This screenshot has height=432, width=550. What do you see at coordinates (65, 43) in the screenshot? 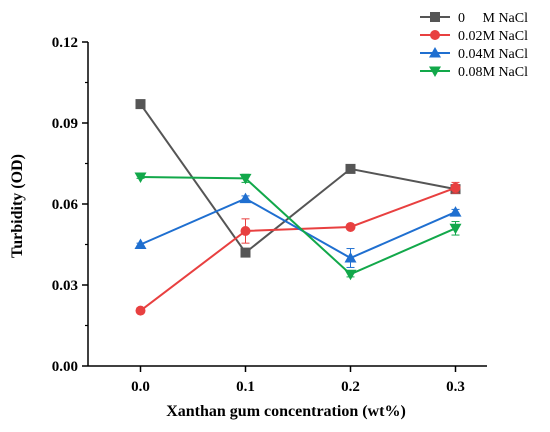
I see `y-tick-label: 0.12` at bounding box center [65, 43].